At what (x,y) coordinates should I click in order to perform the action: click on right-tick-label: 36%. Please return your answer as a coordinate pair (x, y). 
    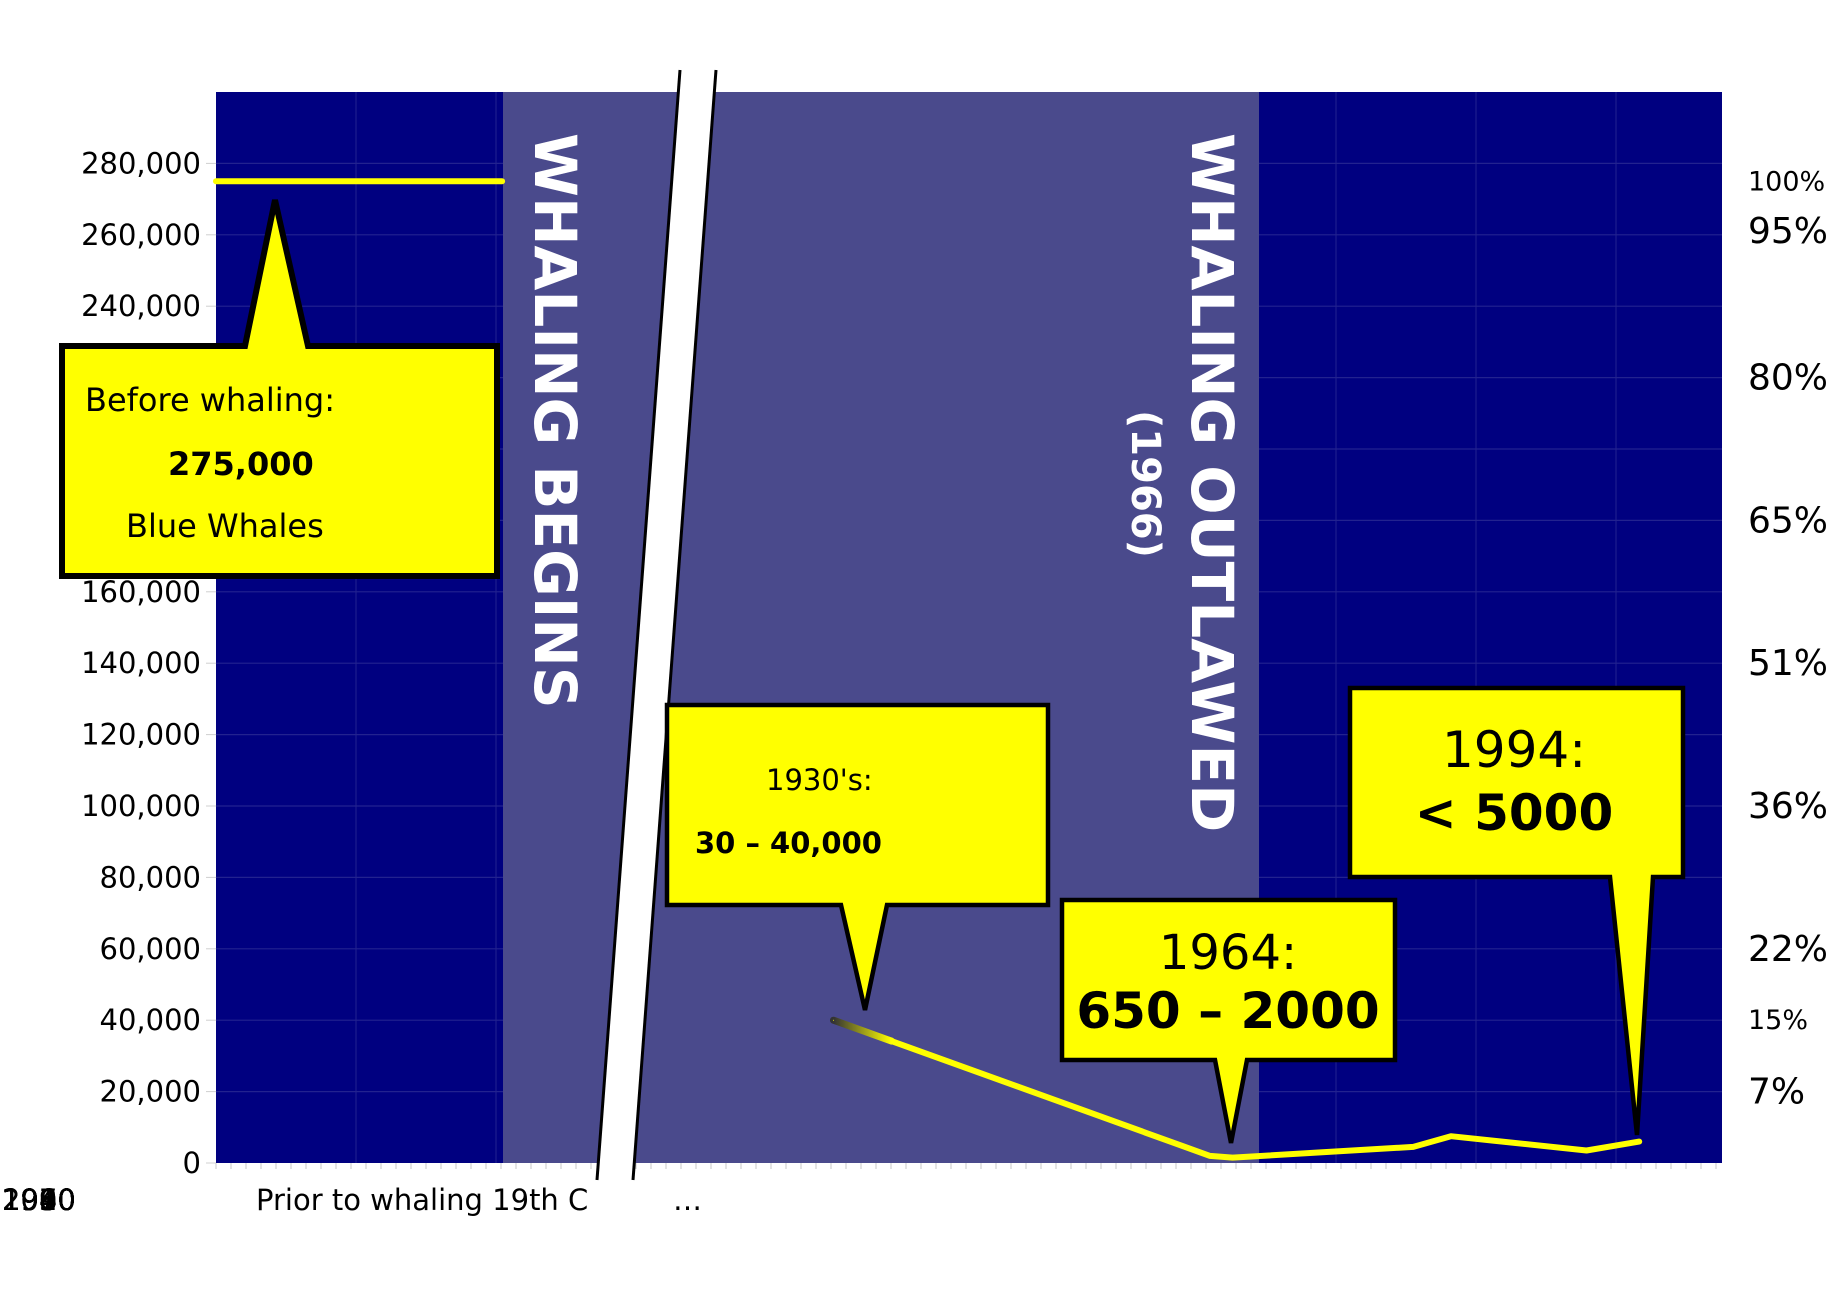
    Looking at the image, I should click on (1788, 806).